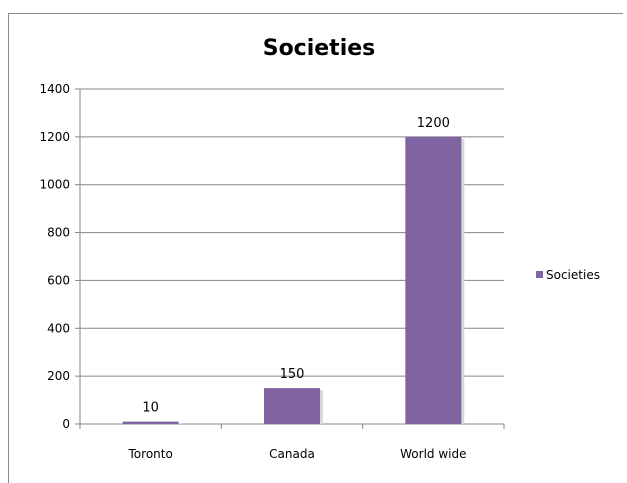  What do you see at coordinates (58, 328) in the screenshot?
I see `y-tick-label: 400` at bounding box center [58, 328].